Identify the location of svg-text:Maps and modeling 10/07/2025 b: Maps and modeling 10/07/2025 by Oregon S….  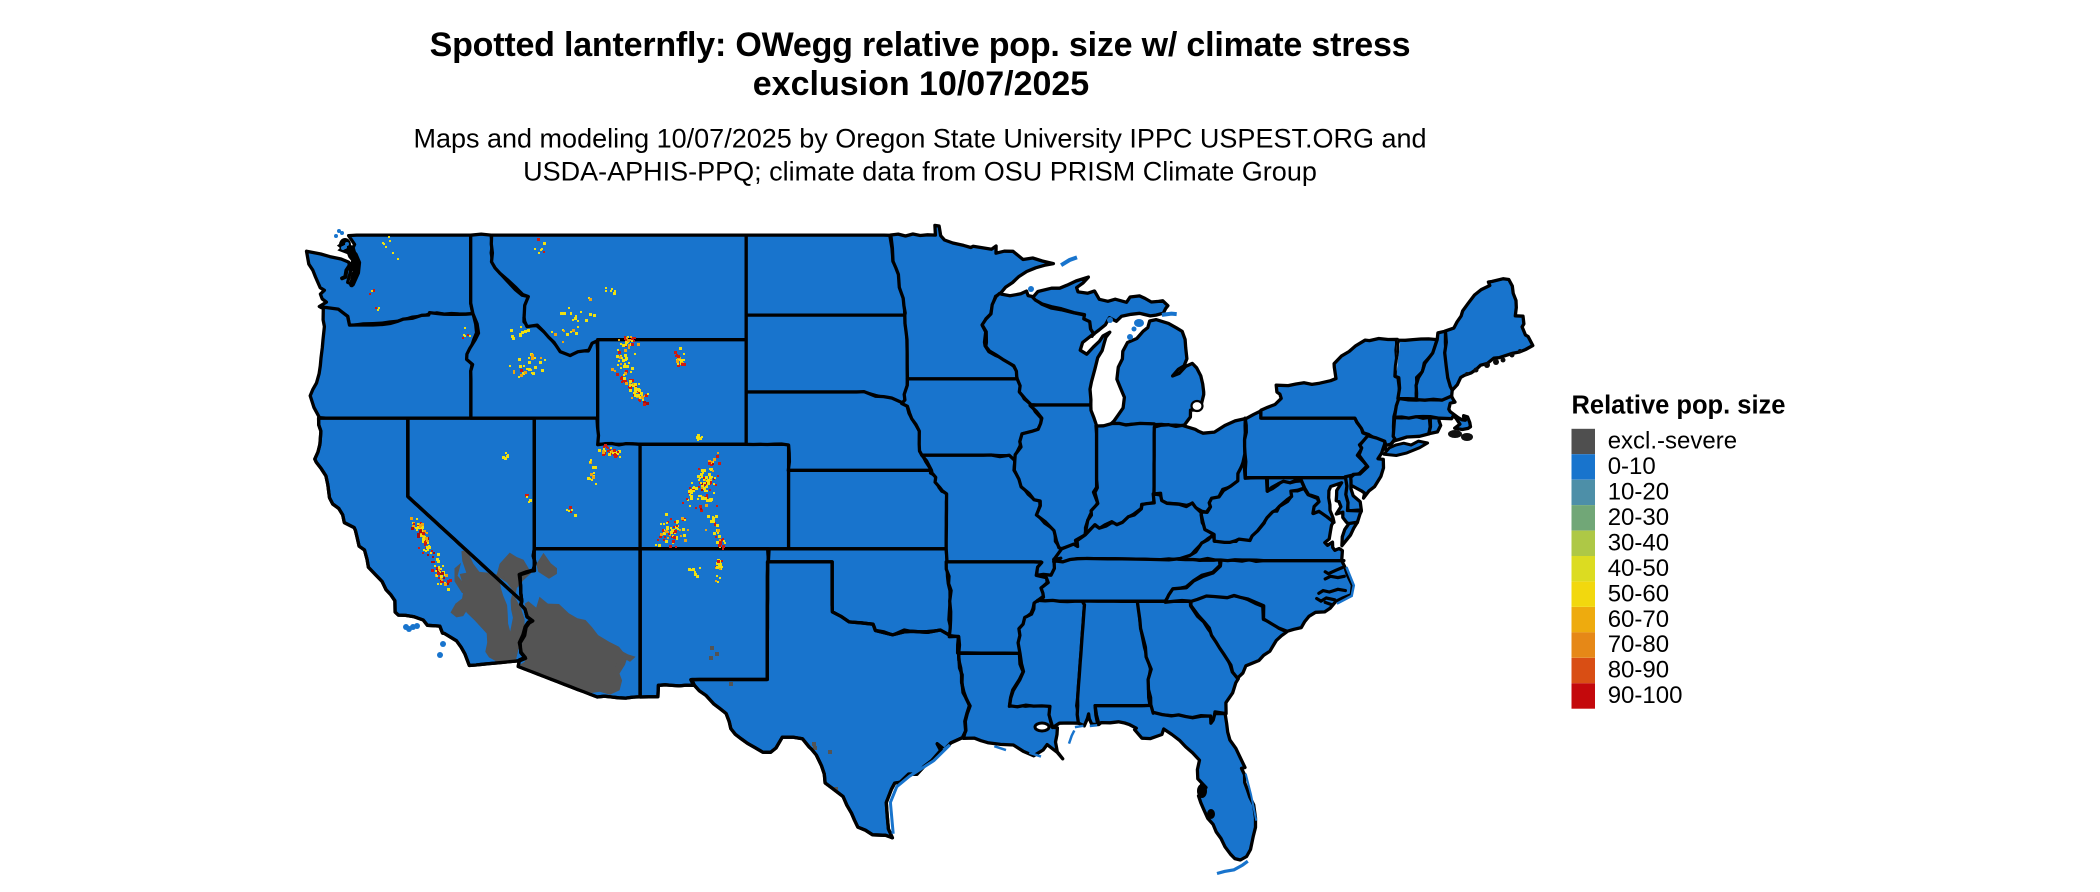
(919, 138).